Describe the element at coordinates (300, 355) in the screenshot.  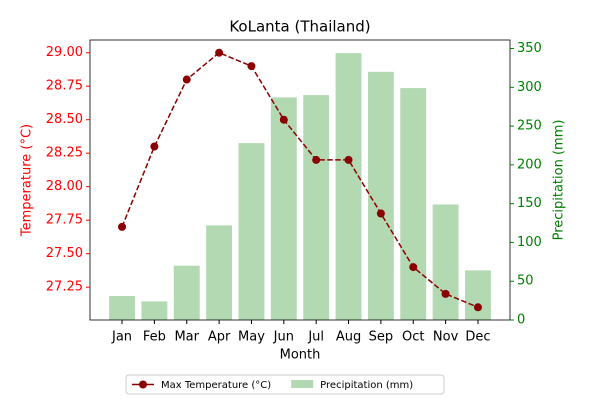
I see `x-axis-label: Month` at that location.